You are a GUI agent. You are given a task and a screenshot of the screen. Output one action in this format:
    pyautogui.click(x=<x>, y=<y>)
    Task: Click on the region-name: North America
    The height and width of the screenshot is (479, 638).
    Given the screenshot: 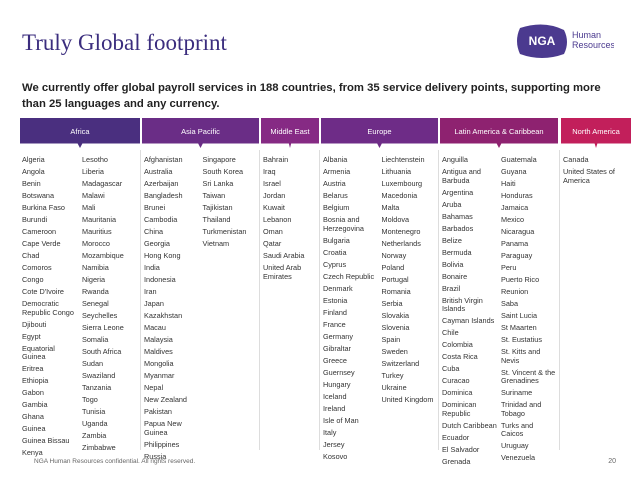 What is the action you would take?
    pyautogui.click(x=596, y=131)
    